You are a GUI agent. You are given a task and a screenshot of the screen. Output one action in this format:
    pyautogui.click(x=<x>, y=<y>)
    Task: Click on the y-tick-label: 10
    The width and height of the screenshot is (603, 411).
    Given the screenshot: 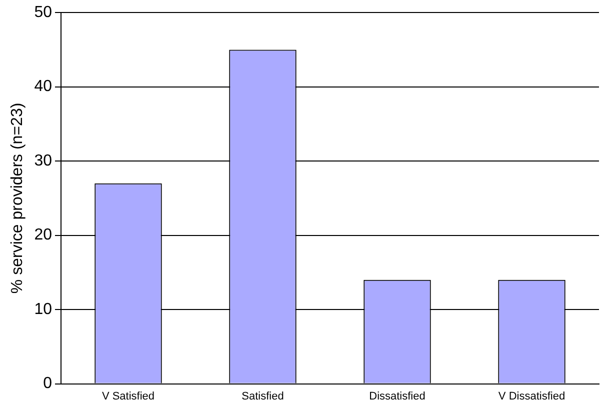 What is the action you would take?
    pyautogui.click(x=43, y=309)
    